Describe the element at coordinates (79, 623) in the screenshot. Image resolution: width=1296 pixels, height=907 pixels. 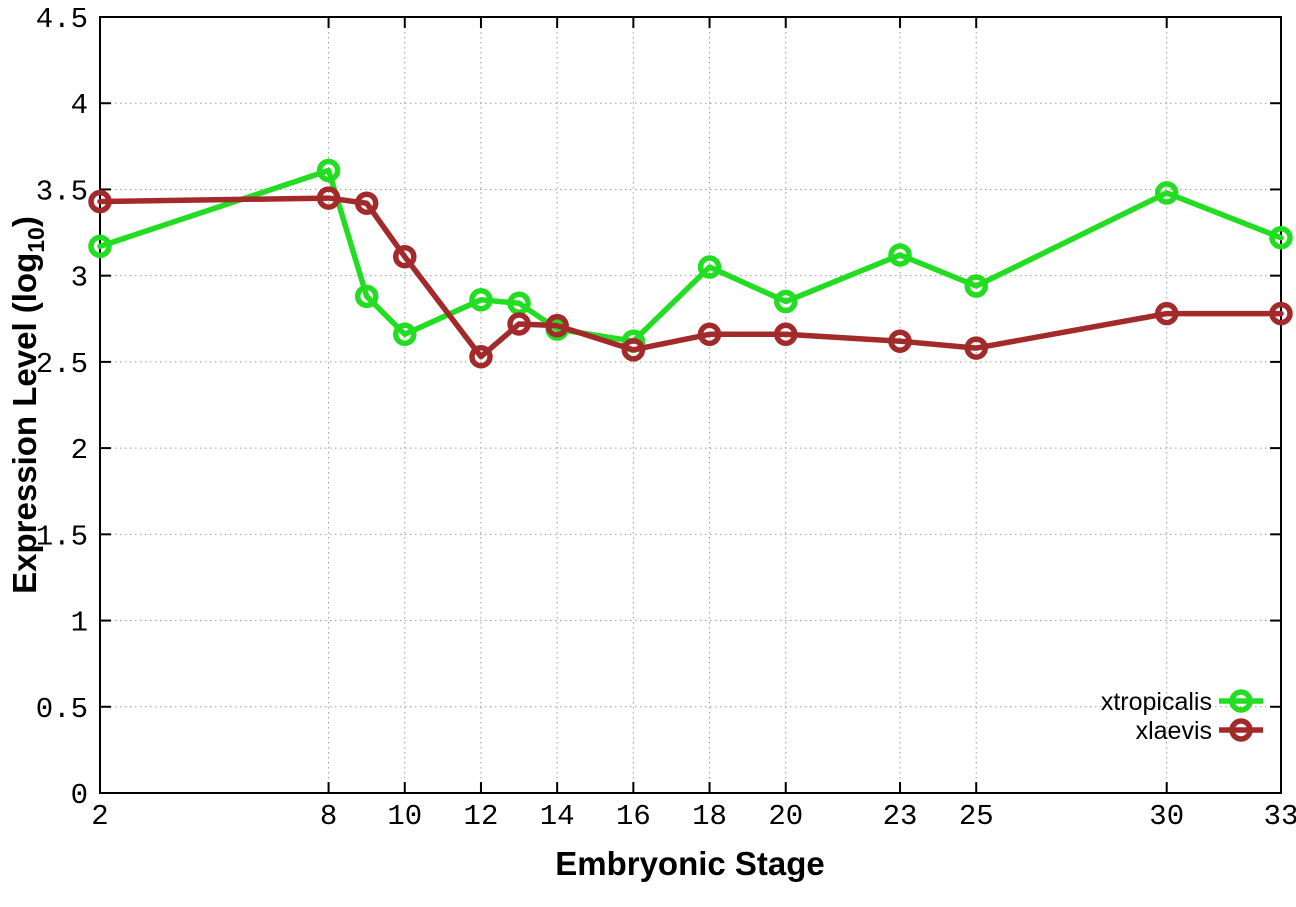
I see `y-tick-label-1: 1` at that location.